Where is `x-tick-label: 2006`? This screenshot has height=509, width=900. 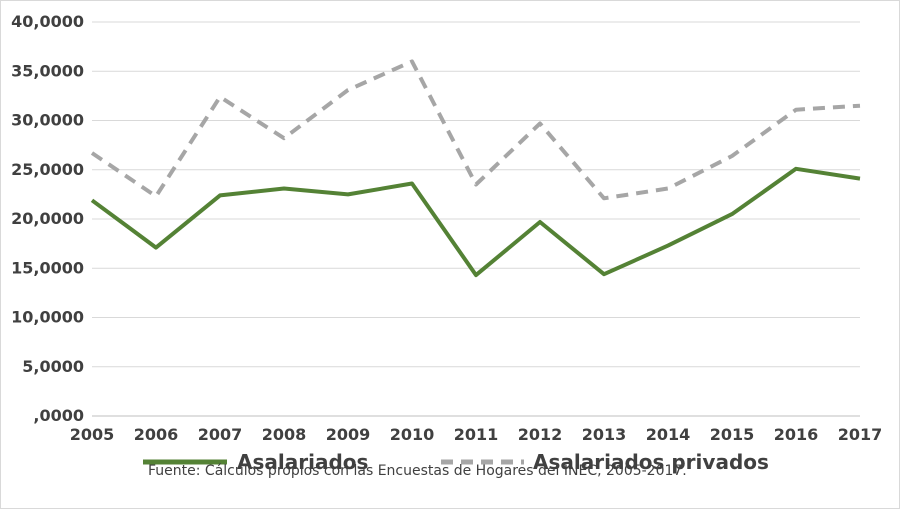
x-tick-label: 2006 is located at coordinates (156, 434).